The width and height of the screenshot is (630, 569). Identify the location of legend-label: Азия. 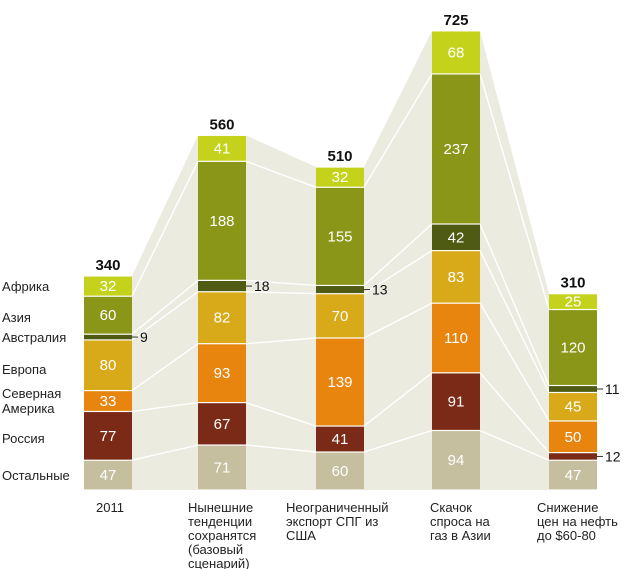
(16, 317).